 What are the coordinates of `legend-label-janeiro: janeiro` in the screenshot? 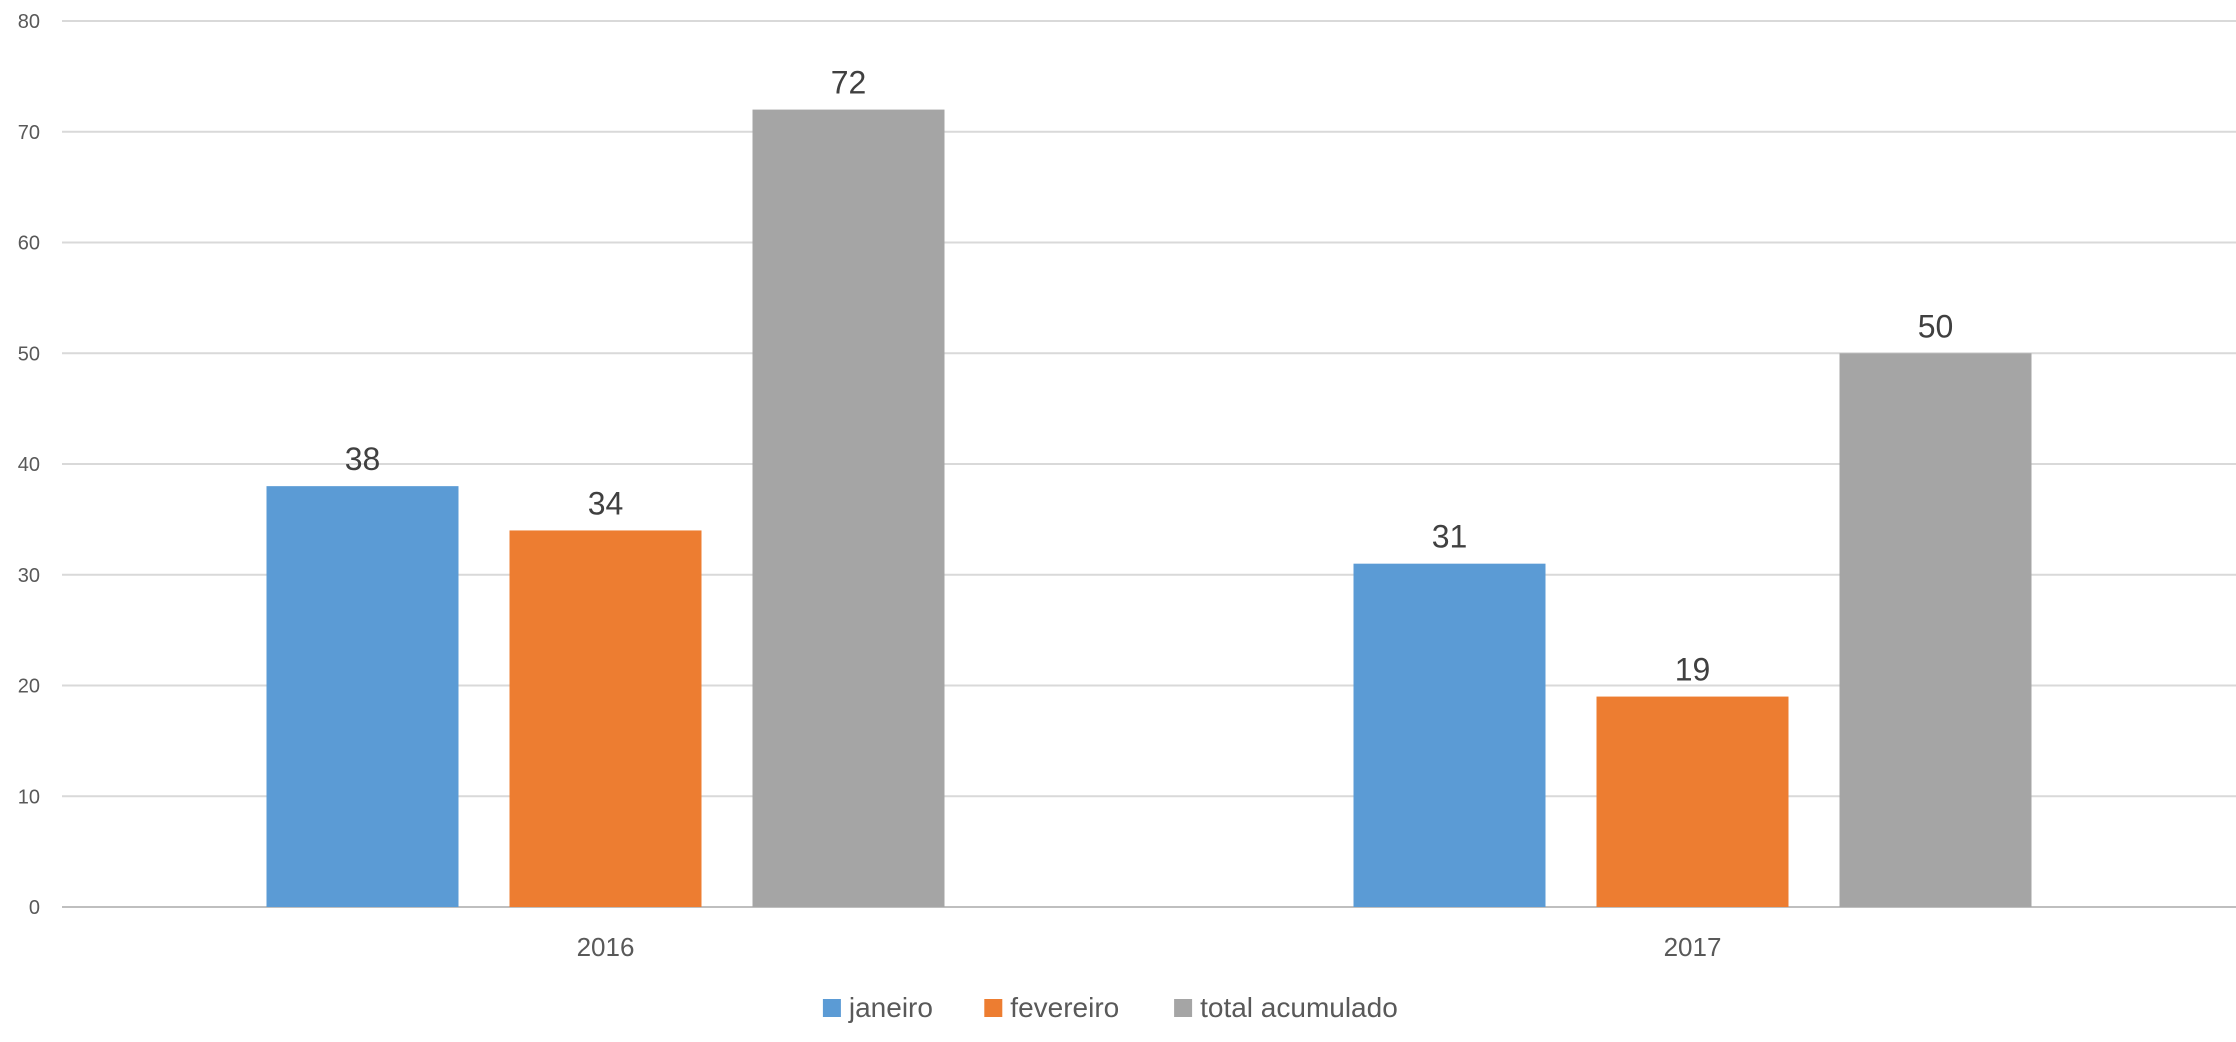 It's located at (890, 1007).